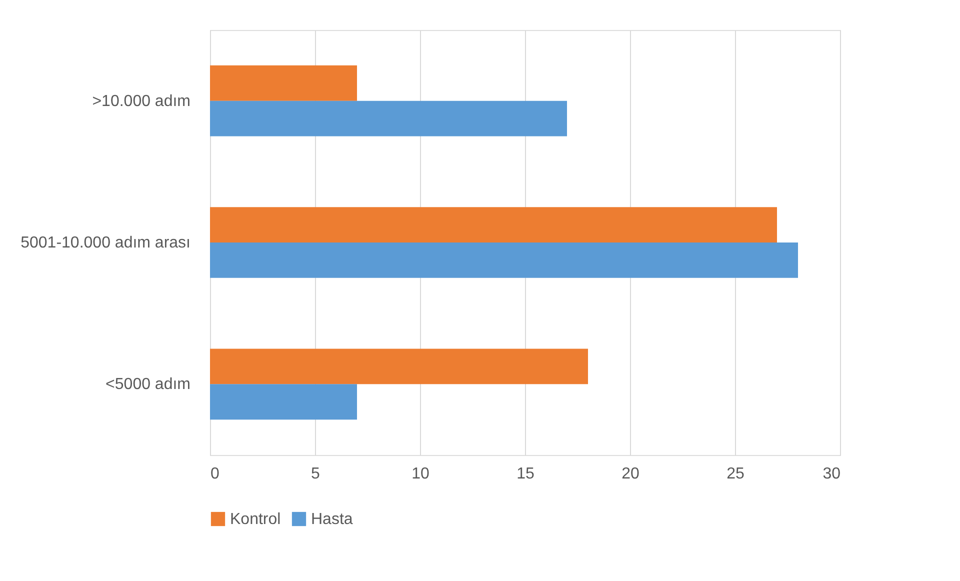 This screenshot has height=581, width=960. What do you see at coordinates (525, 474) in the screenshot?
I see `x-tick-label: 15` at bounding box center [525, 474].